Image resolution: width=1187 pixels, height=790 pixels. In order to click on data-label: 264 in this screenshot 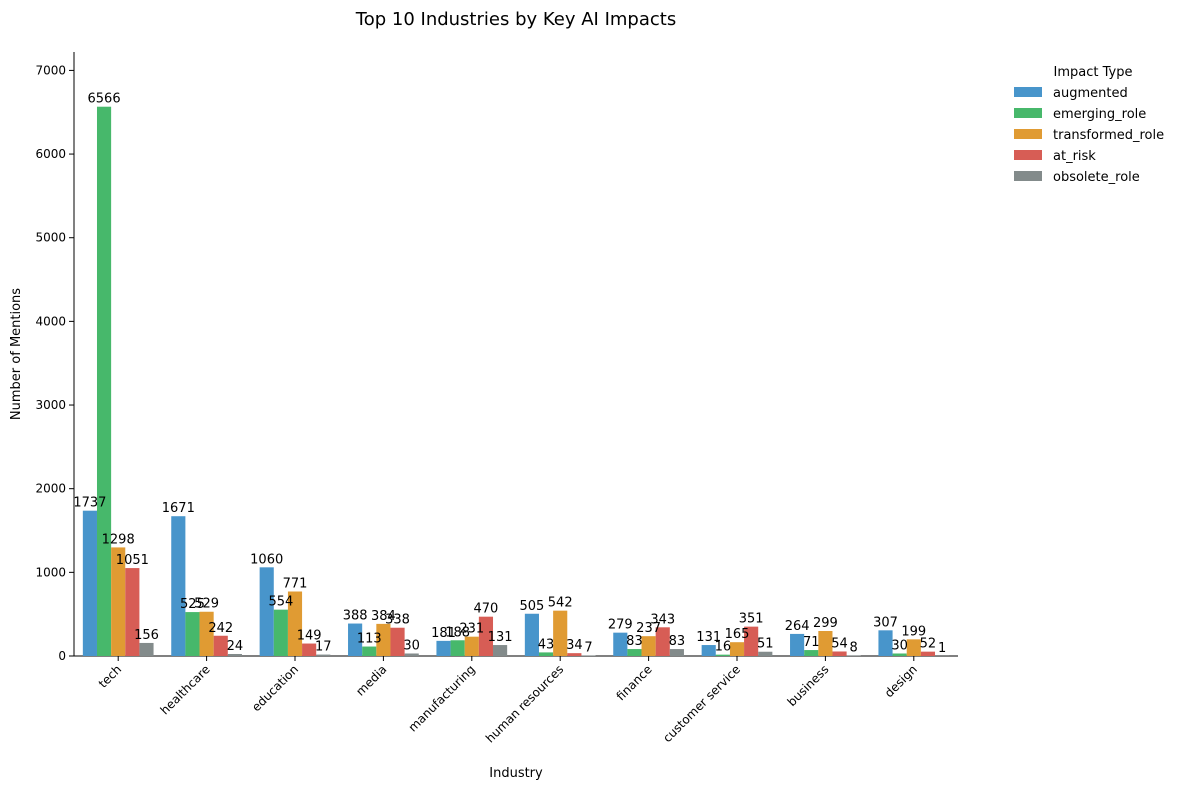, I will do `click(797, 626)`.